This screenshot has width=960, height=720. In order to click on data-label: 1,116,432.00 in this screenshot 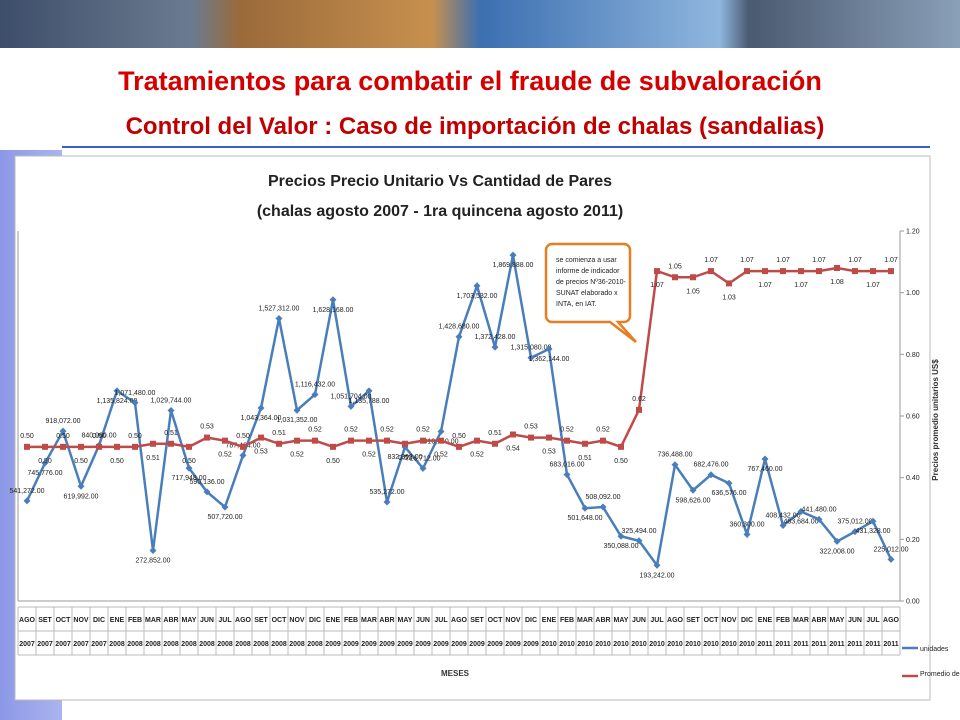, I will do `click(315, 384)`.